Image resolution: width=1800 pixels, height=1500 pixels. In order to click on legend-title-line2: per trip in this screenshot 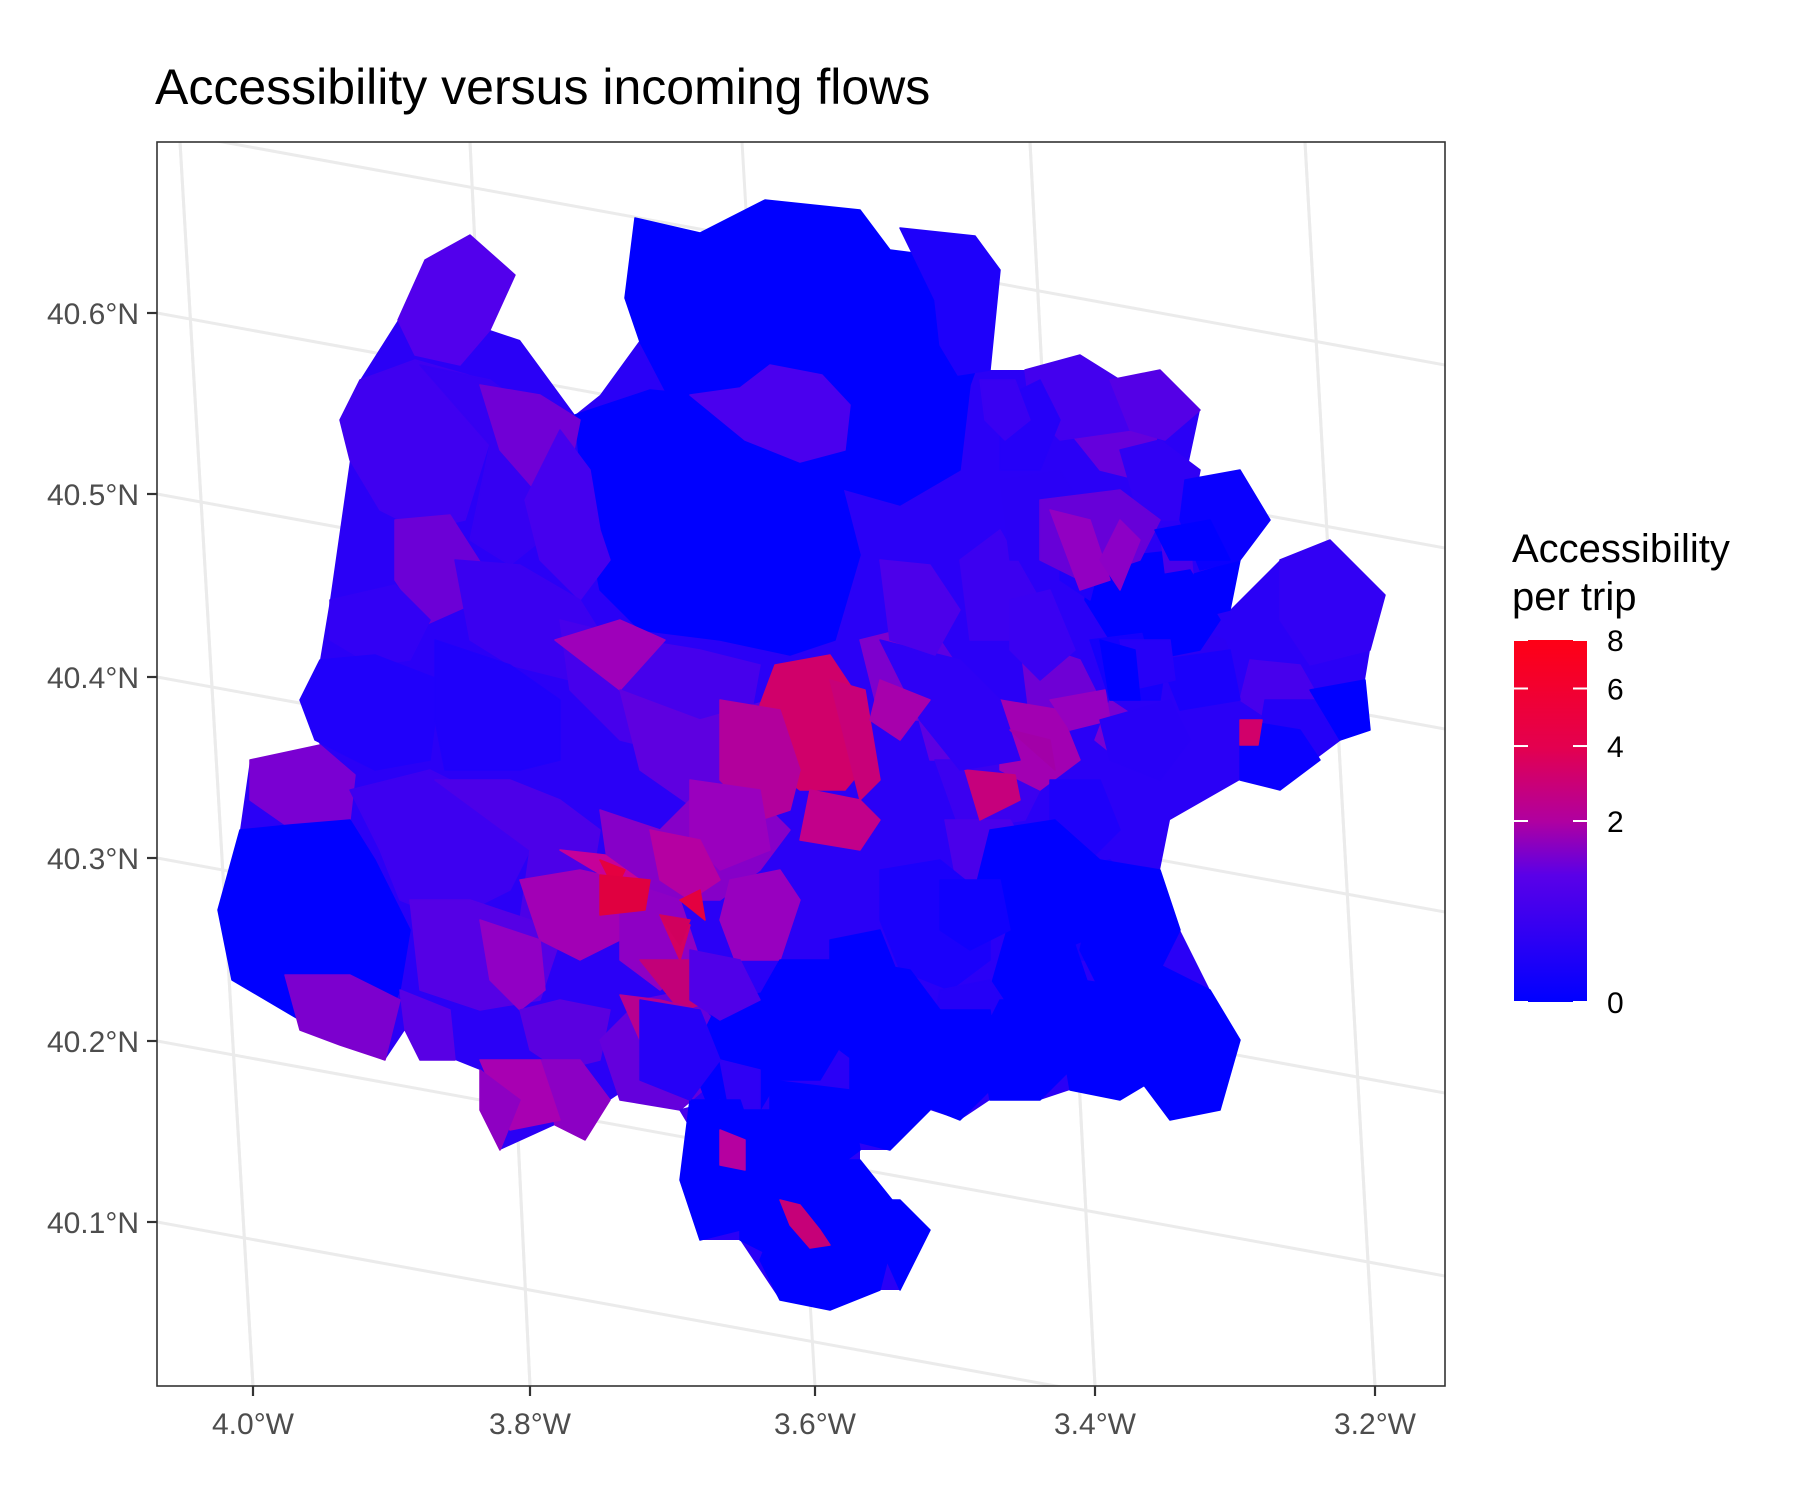, I will do `click(1574, 597)`.